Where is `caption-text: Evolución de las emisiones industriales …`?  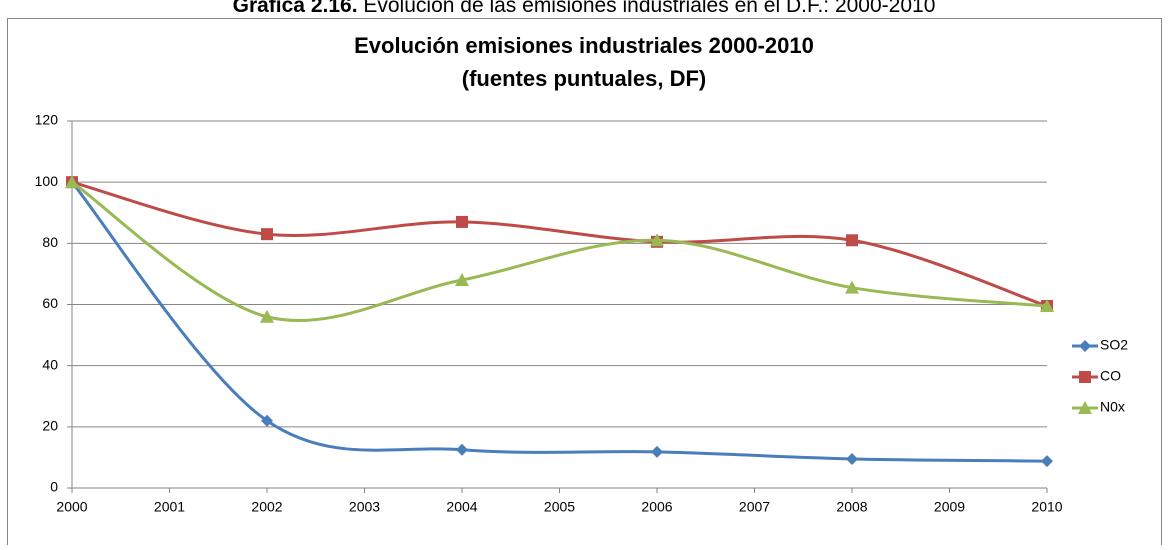
caption-text: Evolución de las emisiones industriales … is located at coordinates (649, 8).